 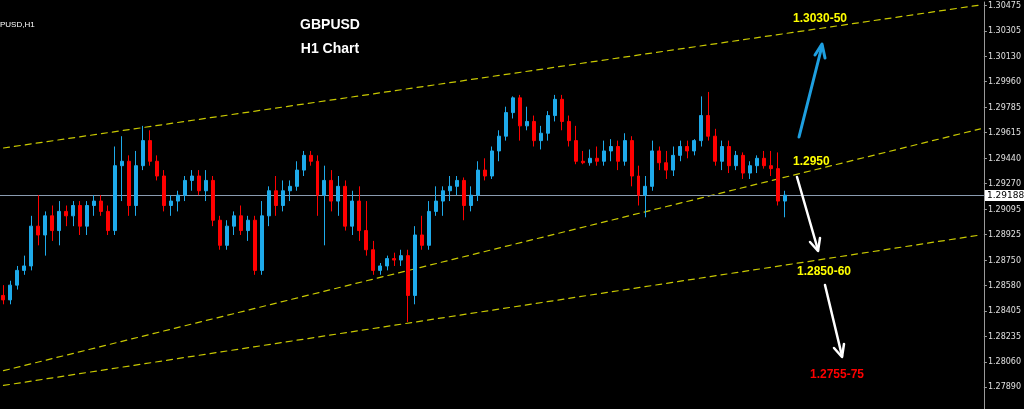 What do you see at coordinates (1004, 234) in the screenshot?
I see `y-tick-label: 1.28925` at bounding box center [1004, 234].